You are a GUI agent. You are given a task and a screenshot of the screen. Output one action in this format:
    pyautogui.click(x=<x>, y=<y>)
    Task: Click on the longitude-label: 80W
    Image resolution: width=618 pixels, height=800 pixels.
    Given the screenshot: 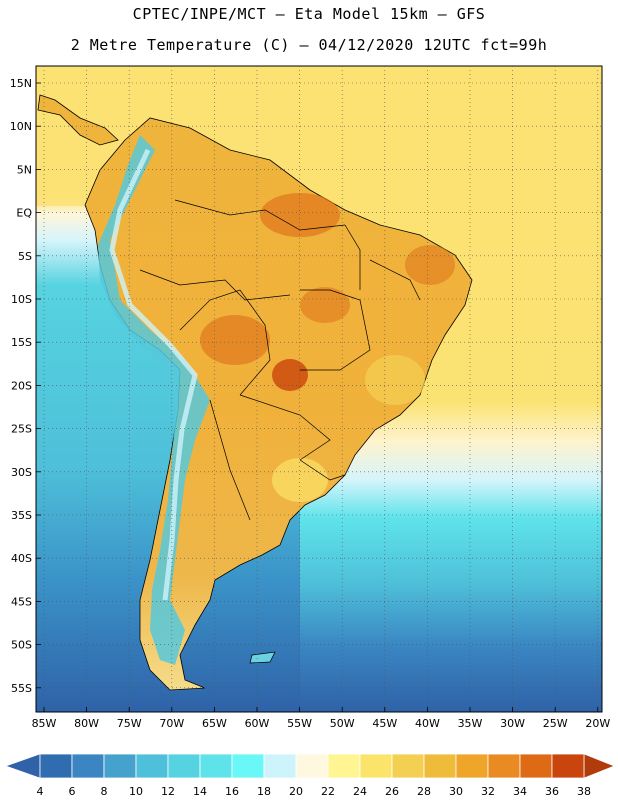 What is the action you would take?
    pyautogui.click(x=86, y=723)
    